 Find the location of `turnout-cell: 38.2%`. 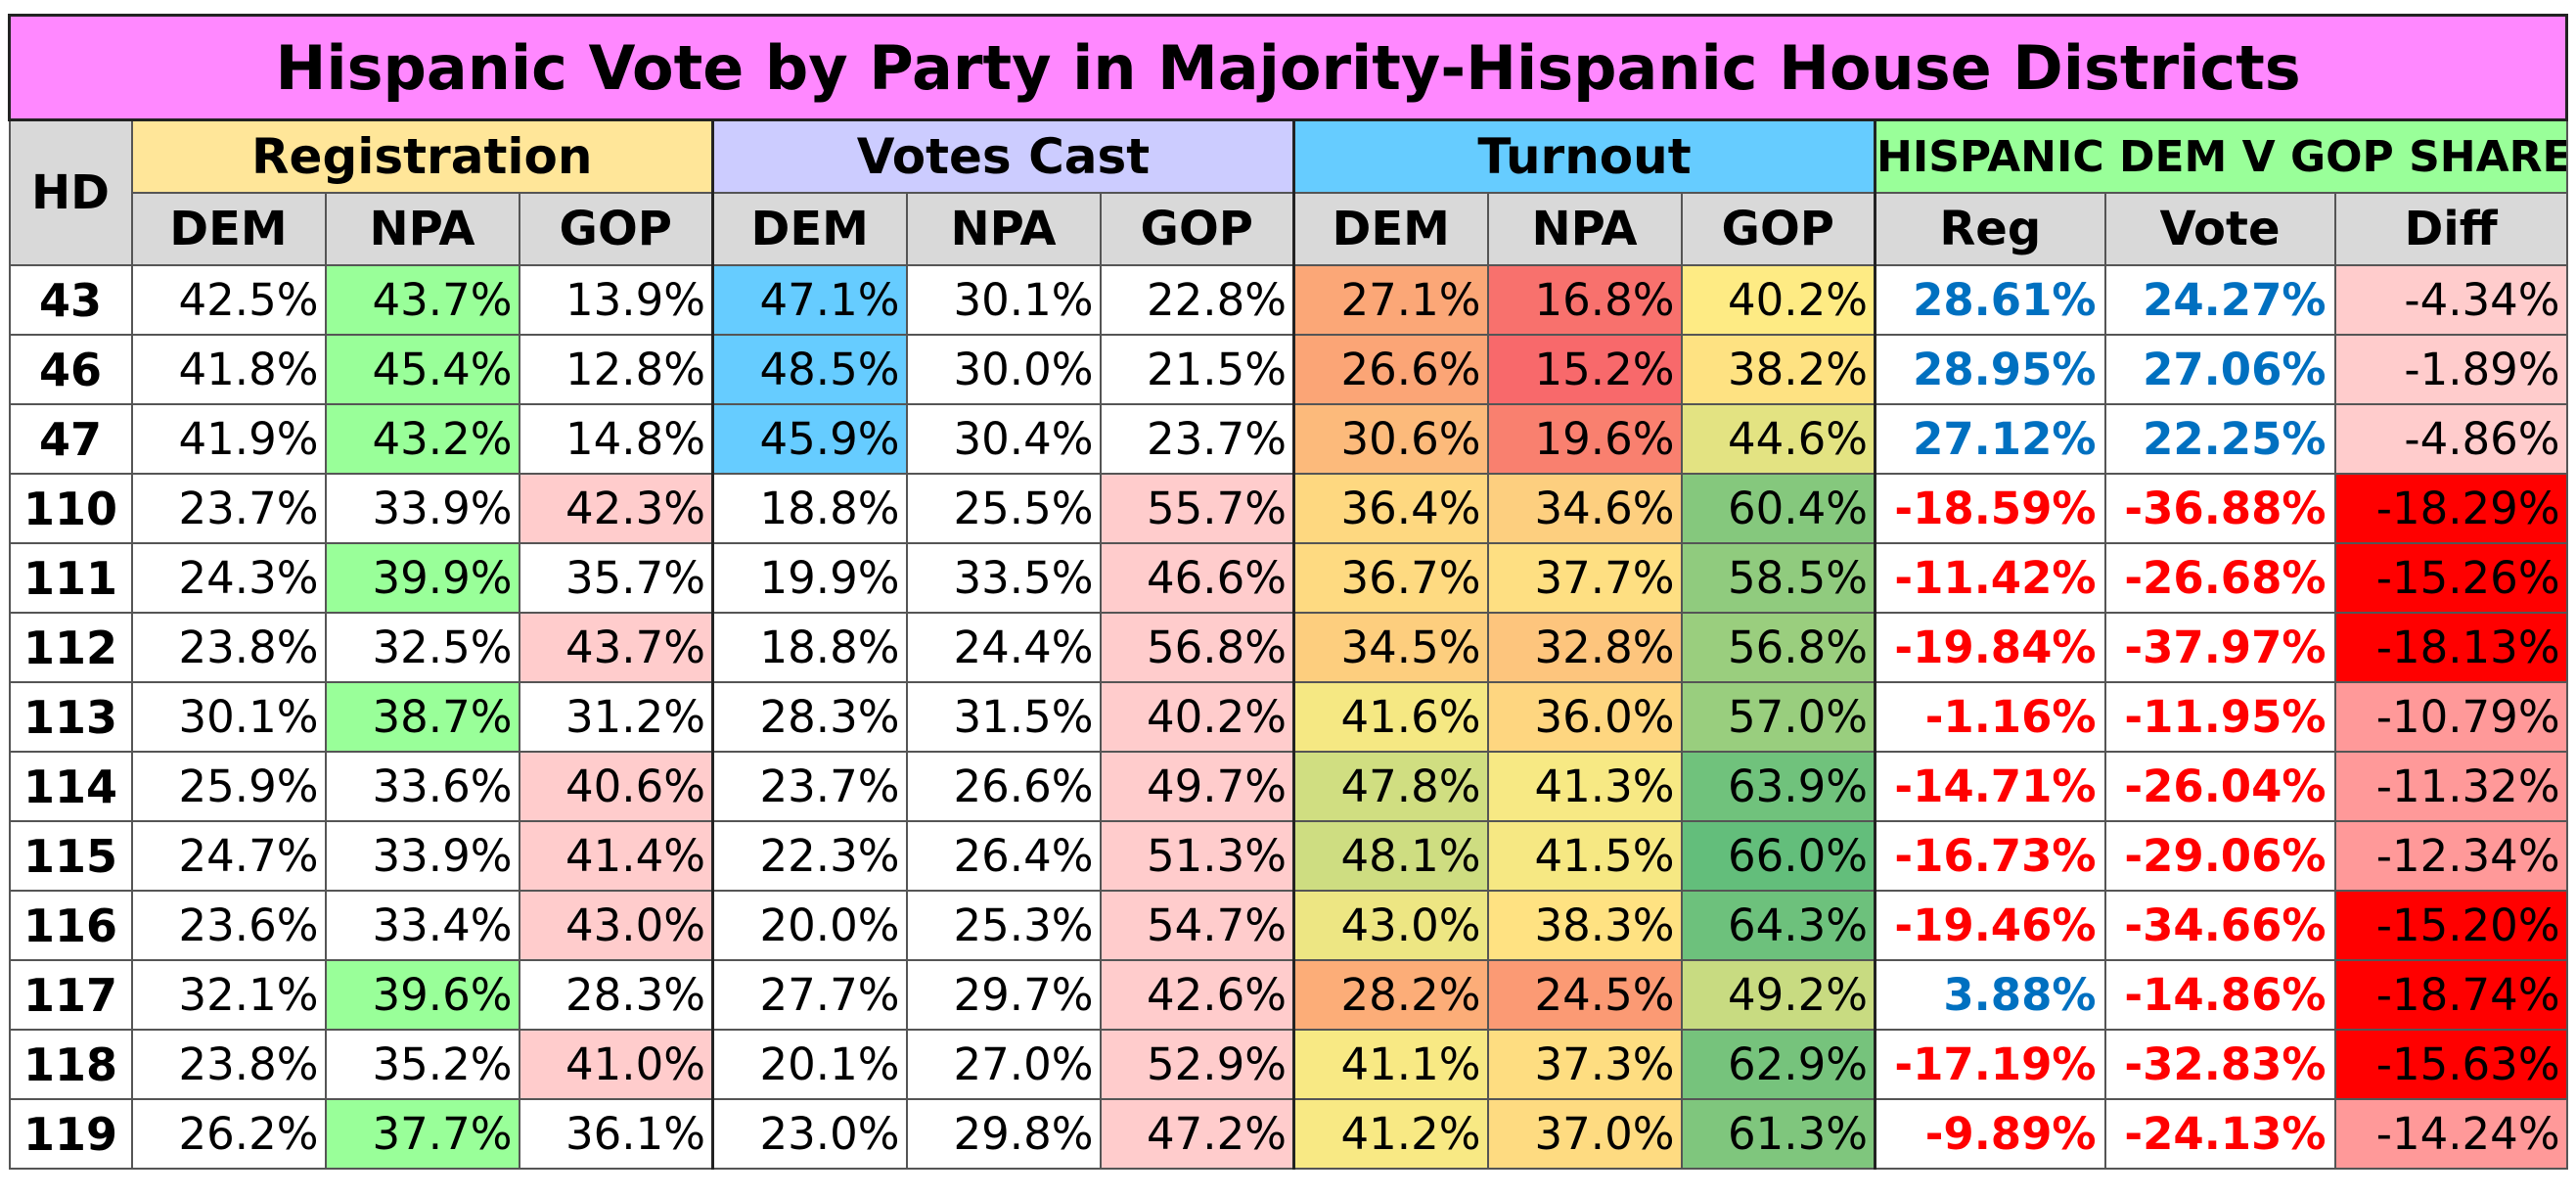

turnout-cell: 38.2% is located at coordinates (1778, 369).